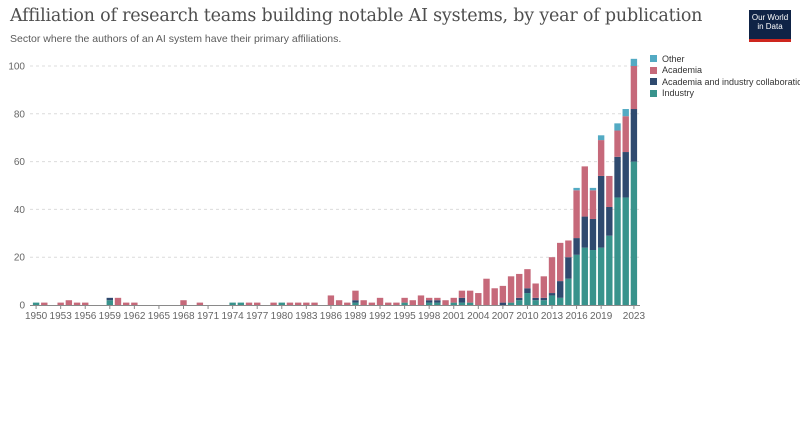 This screenshot has height=432, width=800. What do you see at coordinates (584, 232) in the screenshot?
I see `bar-academia-and-industry-collaboration-2017` at bounding box center [584, 232].